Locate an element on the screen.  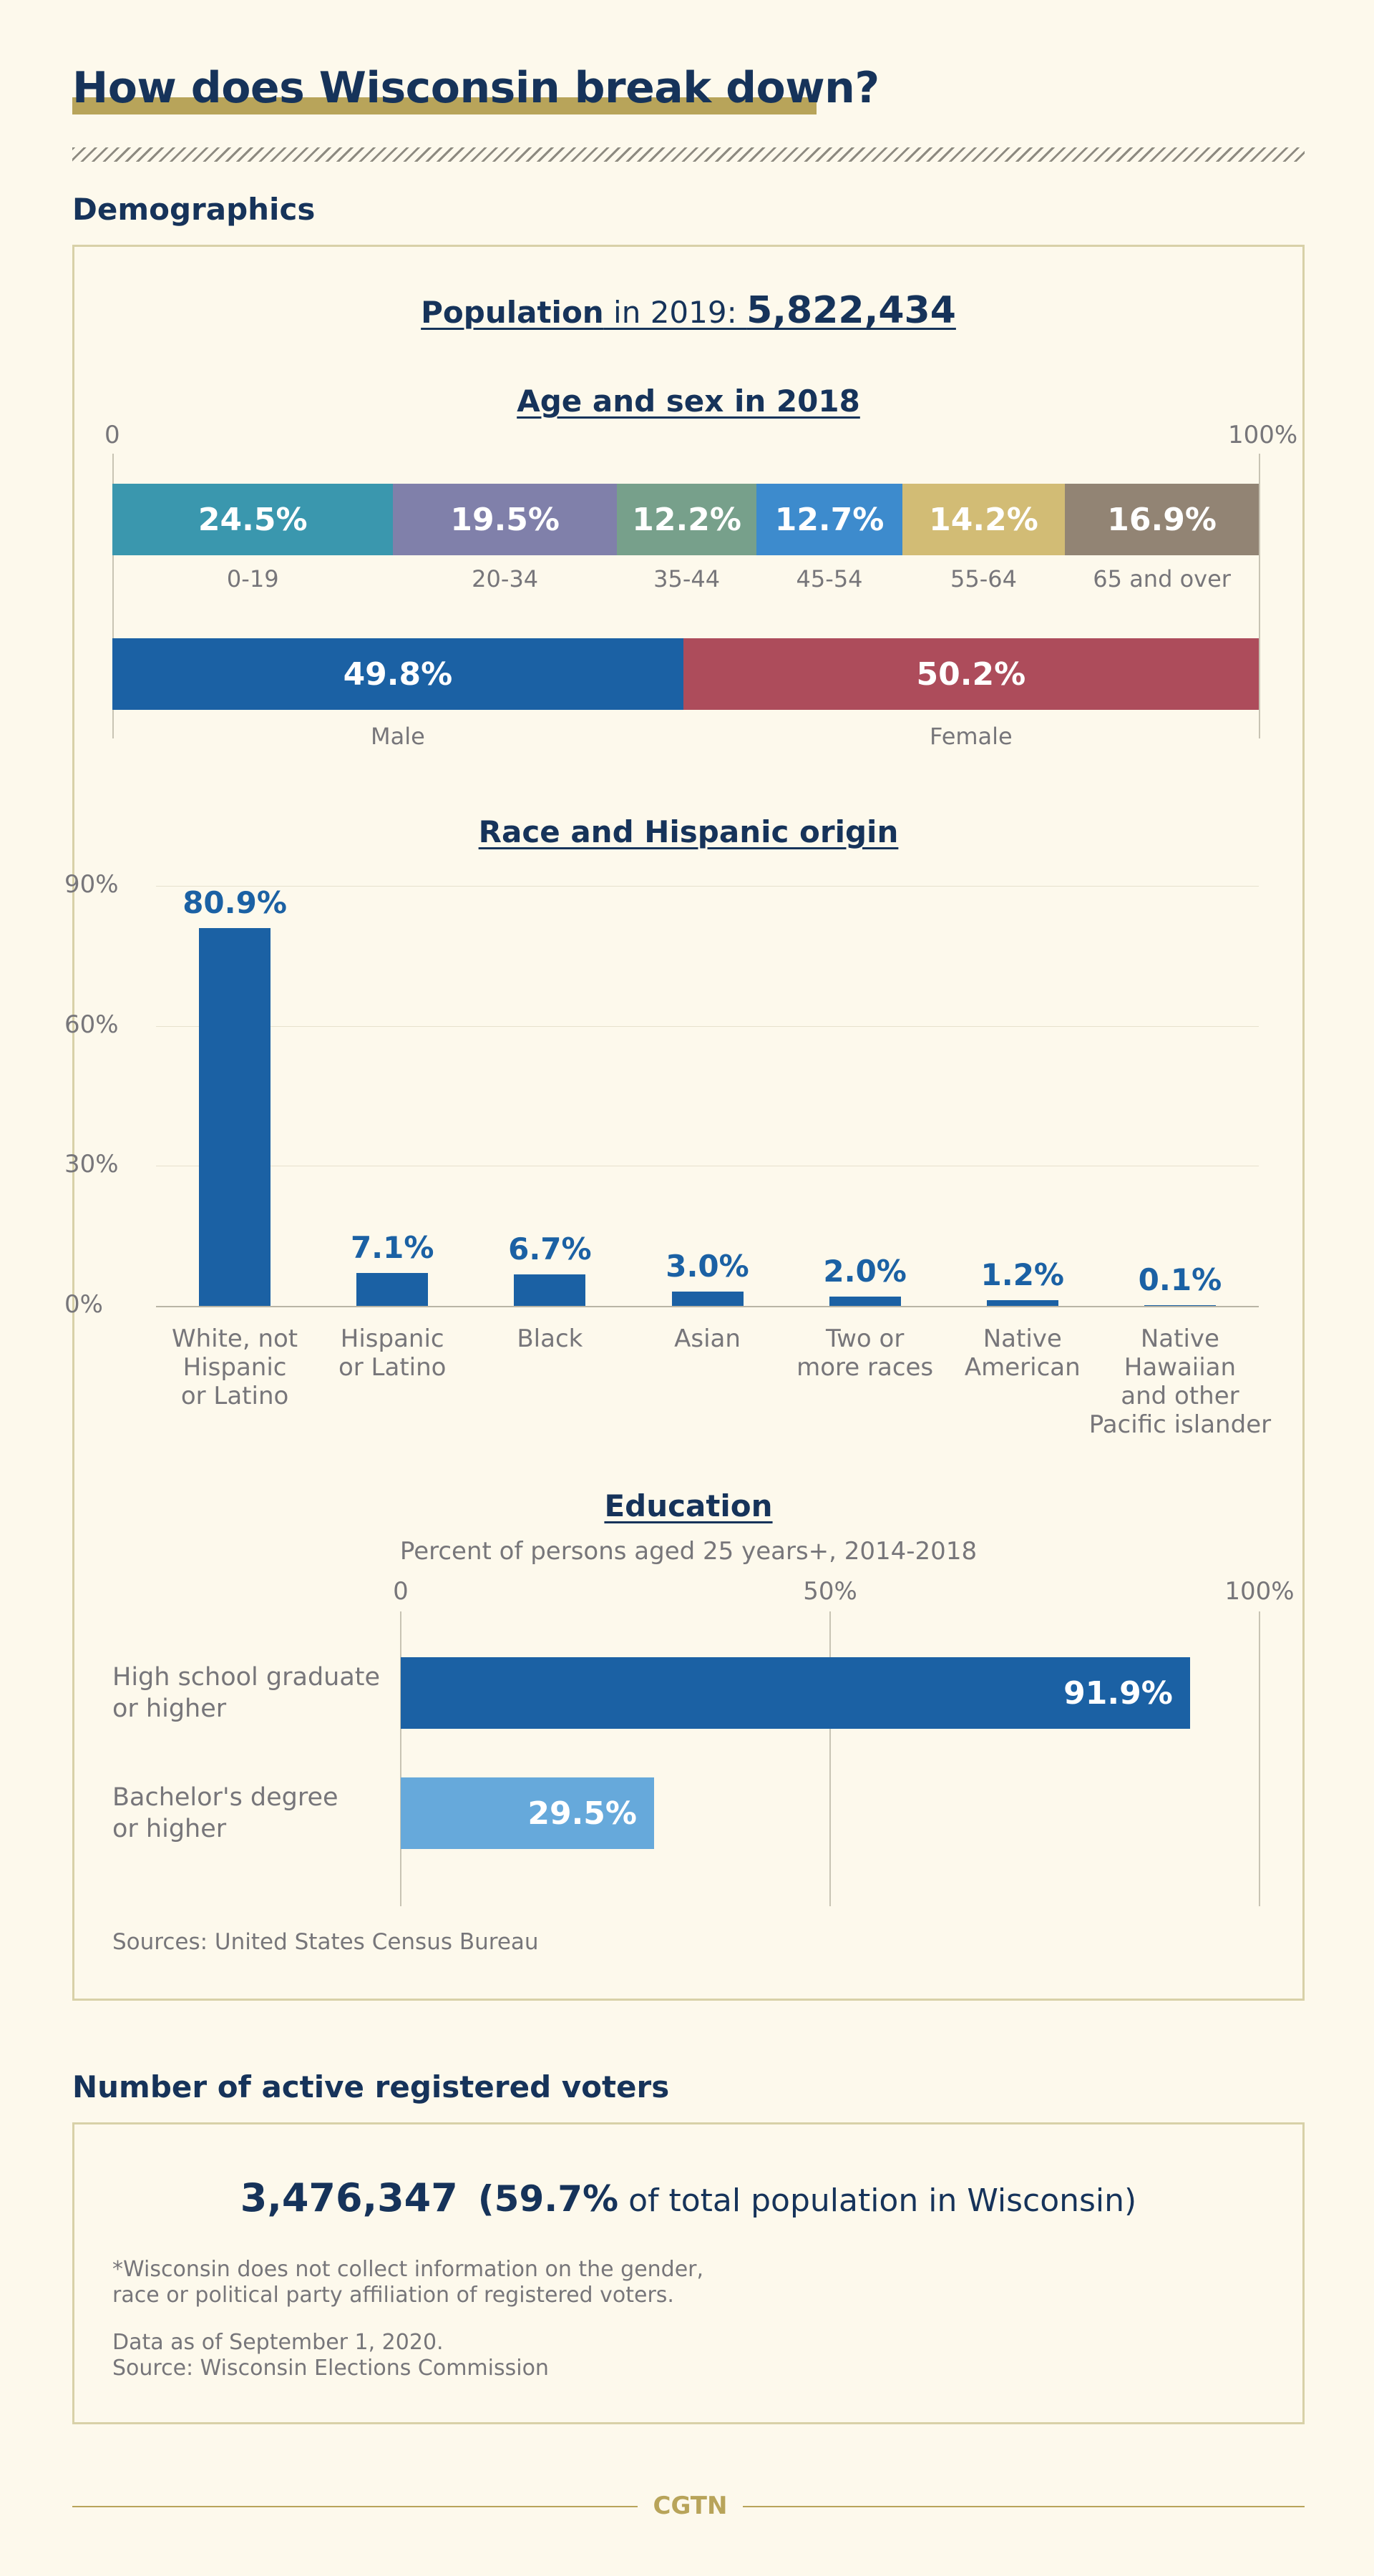
segment-label: 65 and over is located at coordinates (1162, 578).